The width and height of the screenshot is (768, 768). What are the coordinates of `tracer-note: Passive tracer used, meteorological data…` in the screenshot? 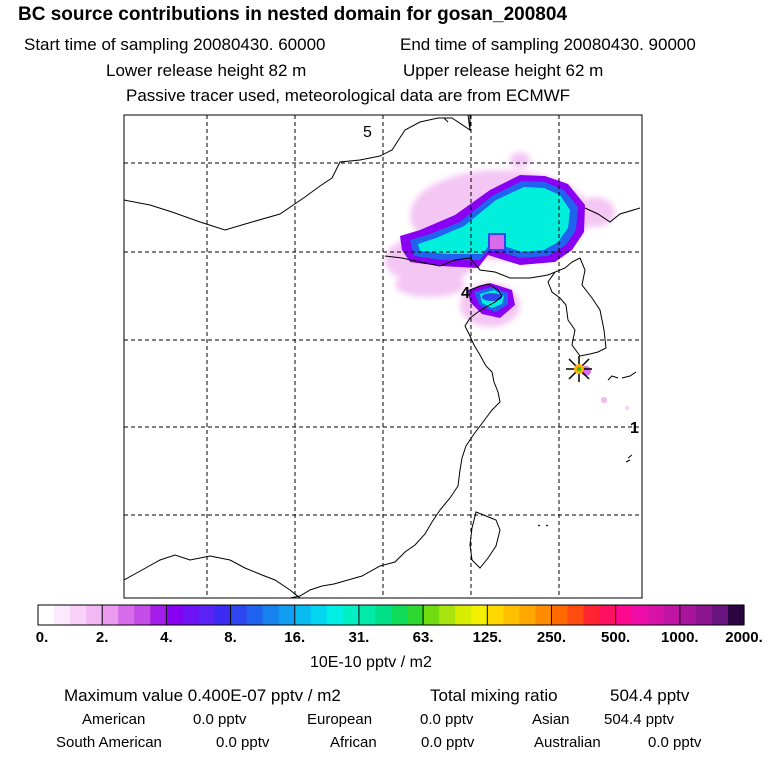 It's located at (348, 95).